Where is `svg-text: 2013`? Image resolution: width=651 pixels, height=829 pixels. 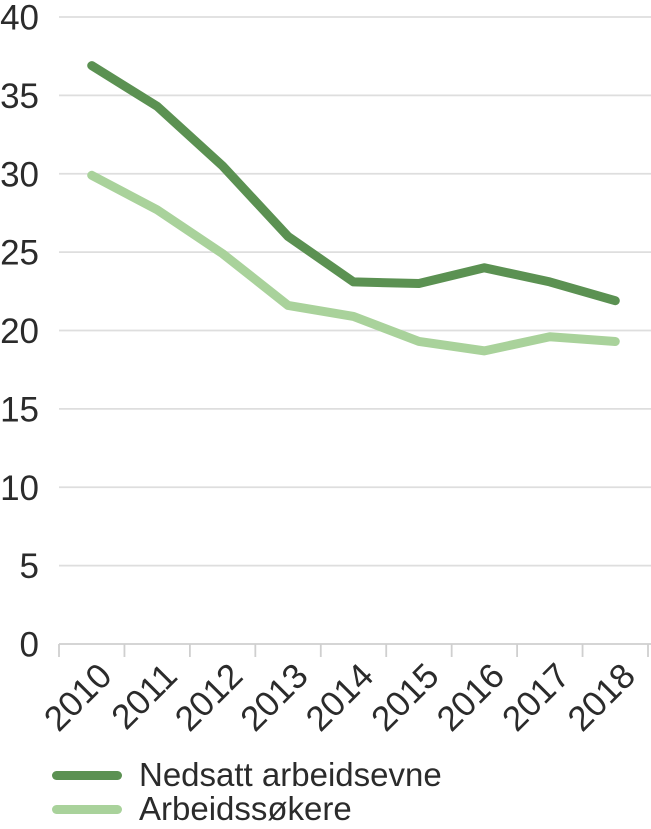
svg-text: 2013 is located at coordinates (274, 697).